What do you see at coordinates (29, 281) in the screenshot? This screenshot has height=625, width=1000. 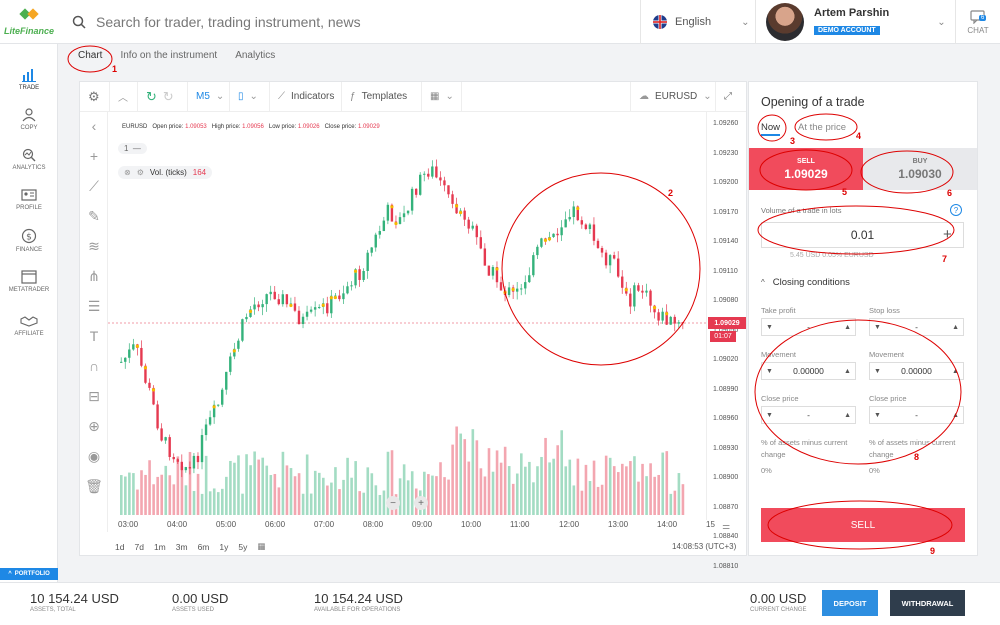 I see `sidebar-item-metatrader: METATRADER` at bounding box center [29, 281].